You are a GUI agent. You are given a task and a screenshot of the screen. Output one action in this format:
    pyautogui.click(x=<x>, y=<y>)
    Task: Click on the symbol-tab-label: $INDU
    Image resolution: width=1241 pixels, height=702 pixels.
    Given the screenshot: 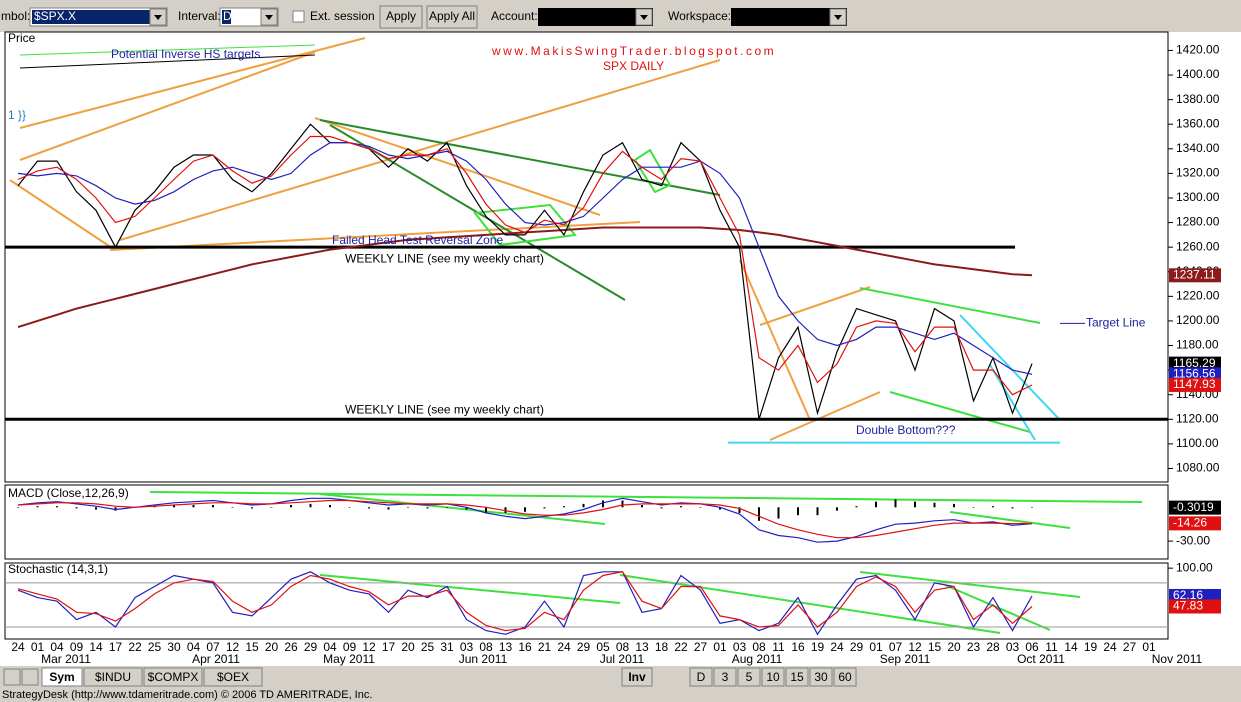 What is the action you would take?
    pyautogui.click(x=113, y=677)
    